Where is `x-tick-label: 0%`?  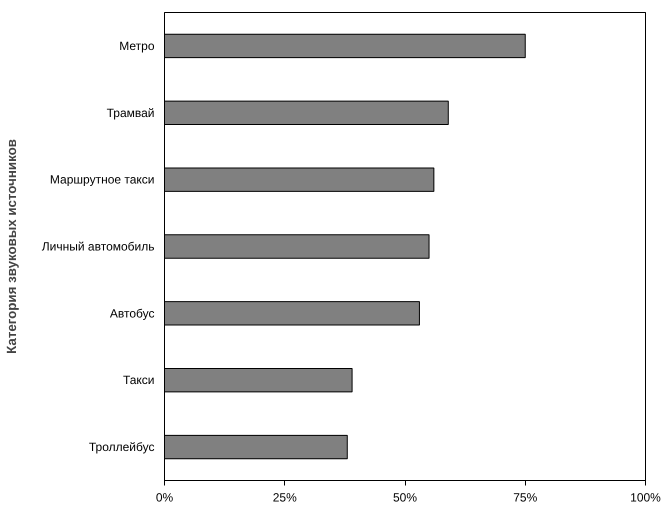 x-tick-label: 0% is located at coordinates (165, 497).